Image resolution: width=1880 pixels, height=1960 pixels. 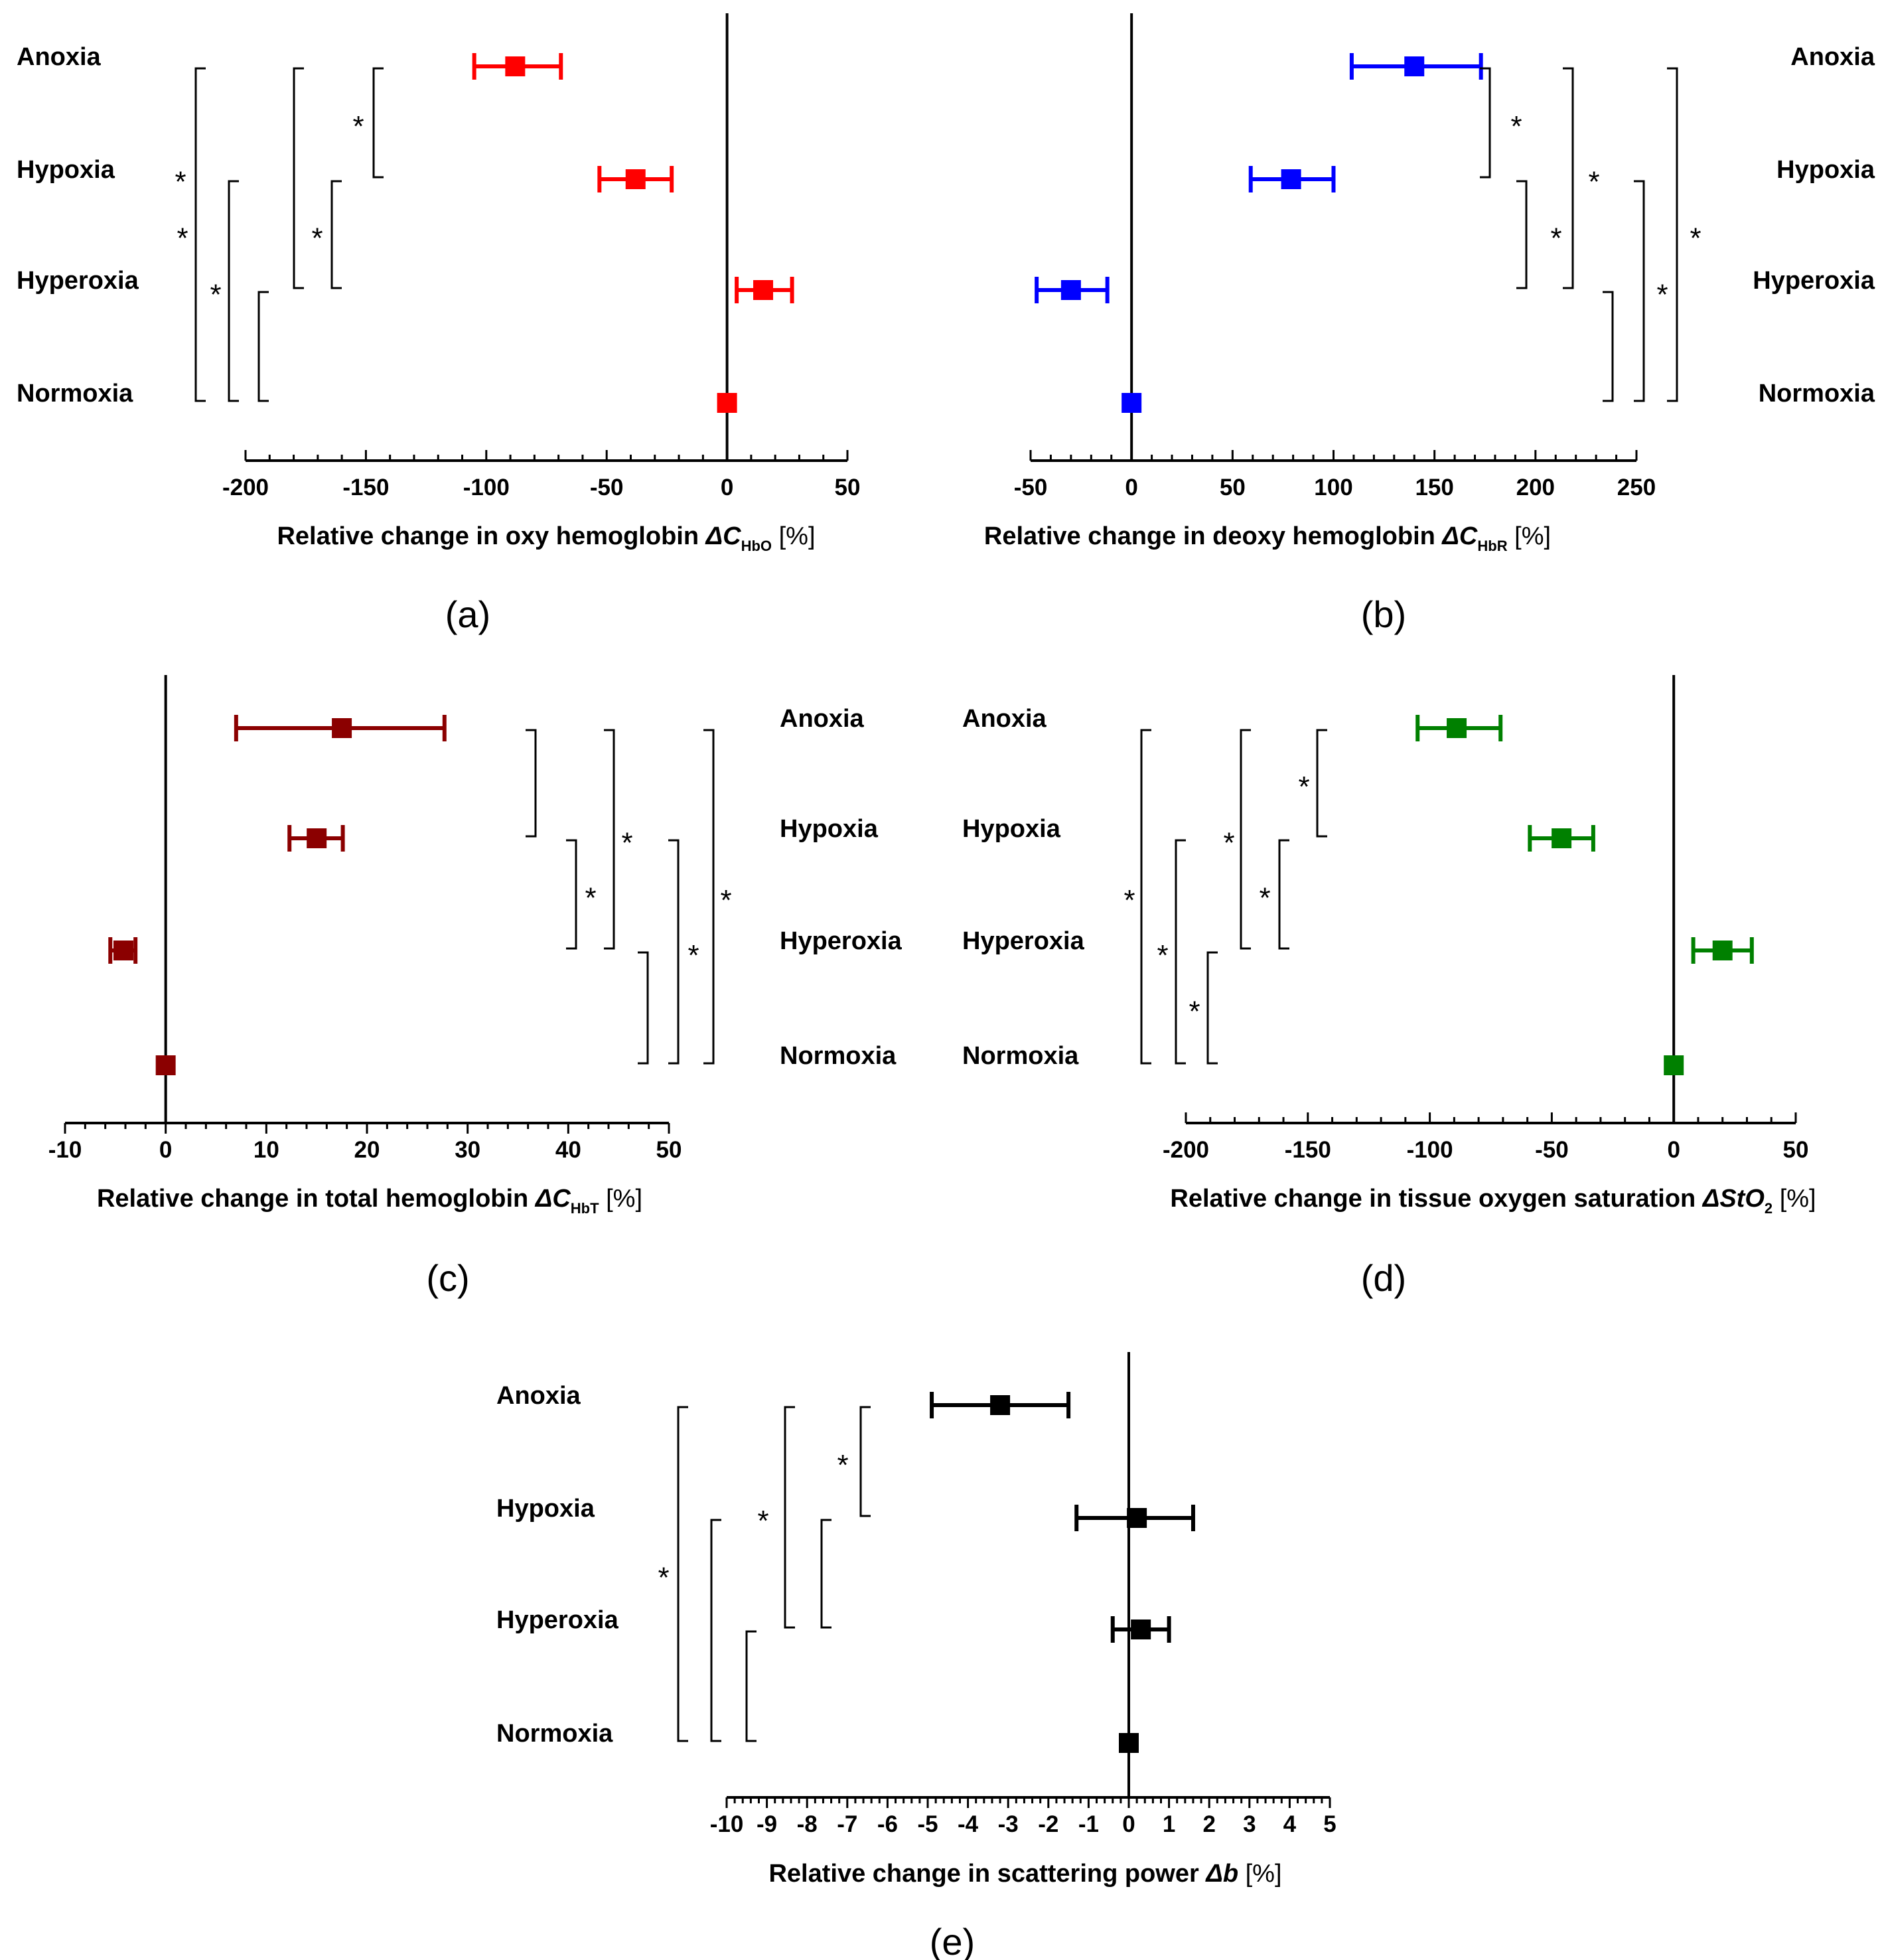 I want to click on panel-id: (e), so click(x=952, y=1940).